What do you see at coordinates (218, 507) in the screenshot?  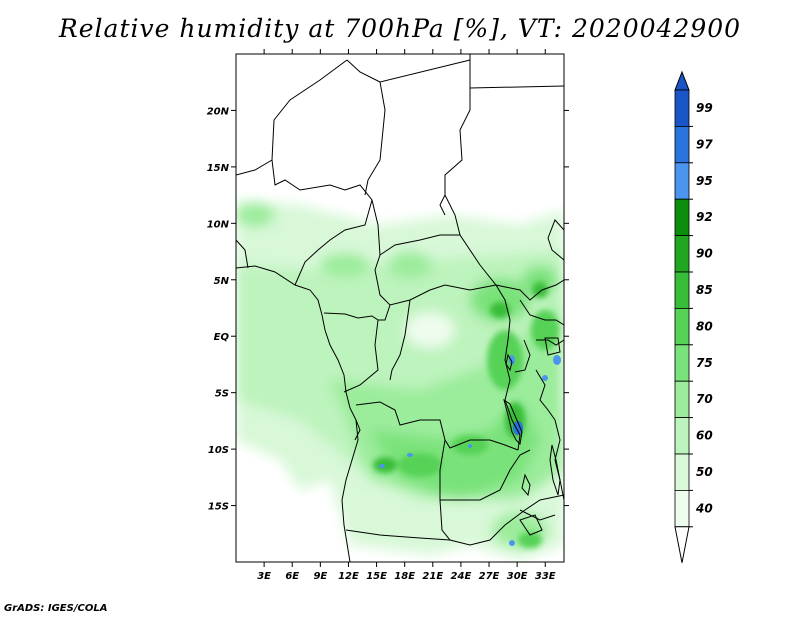 I see `lat-tick-label: 15S` at bounding box center [218, 507].